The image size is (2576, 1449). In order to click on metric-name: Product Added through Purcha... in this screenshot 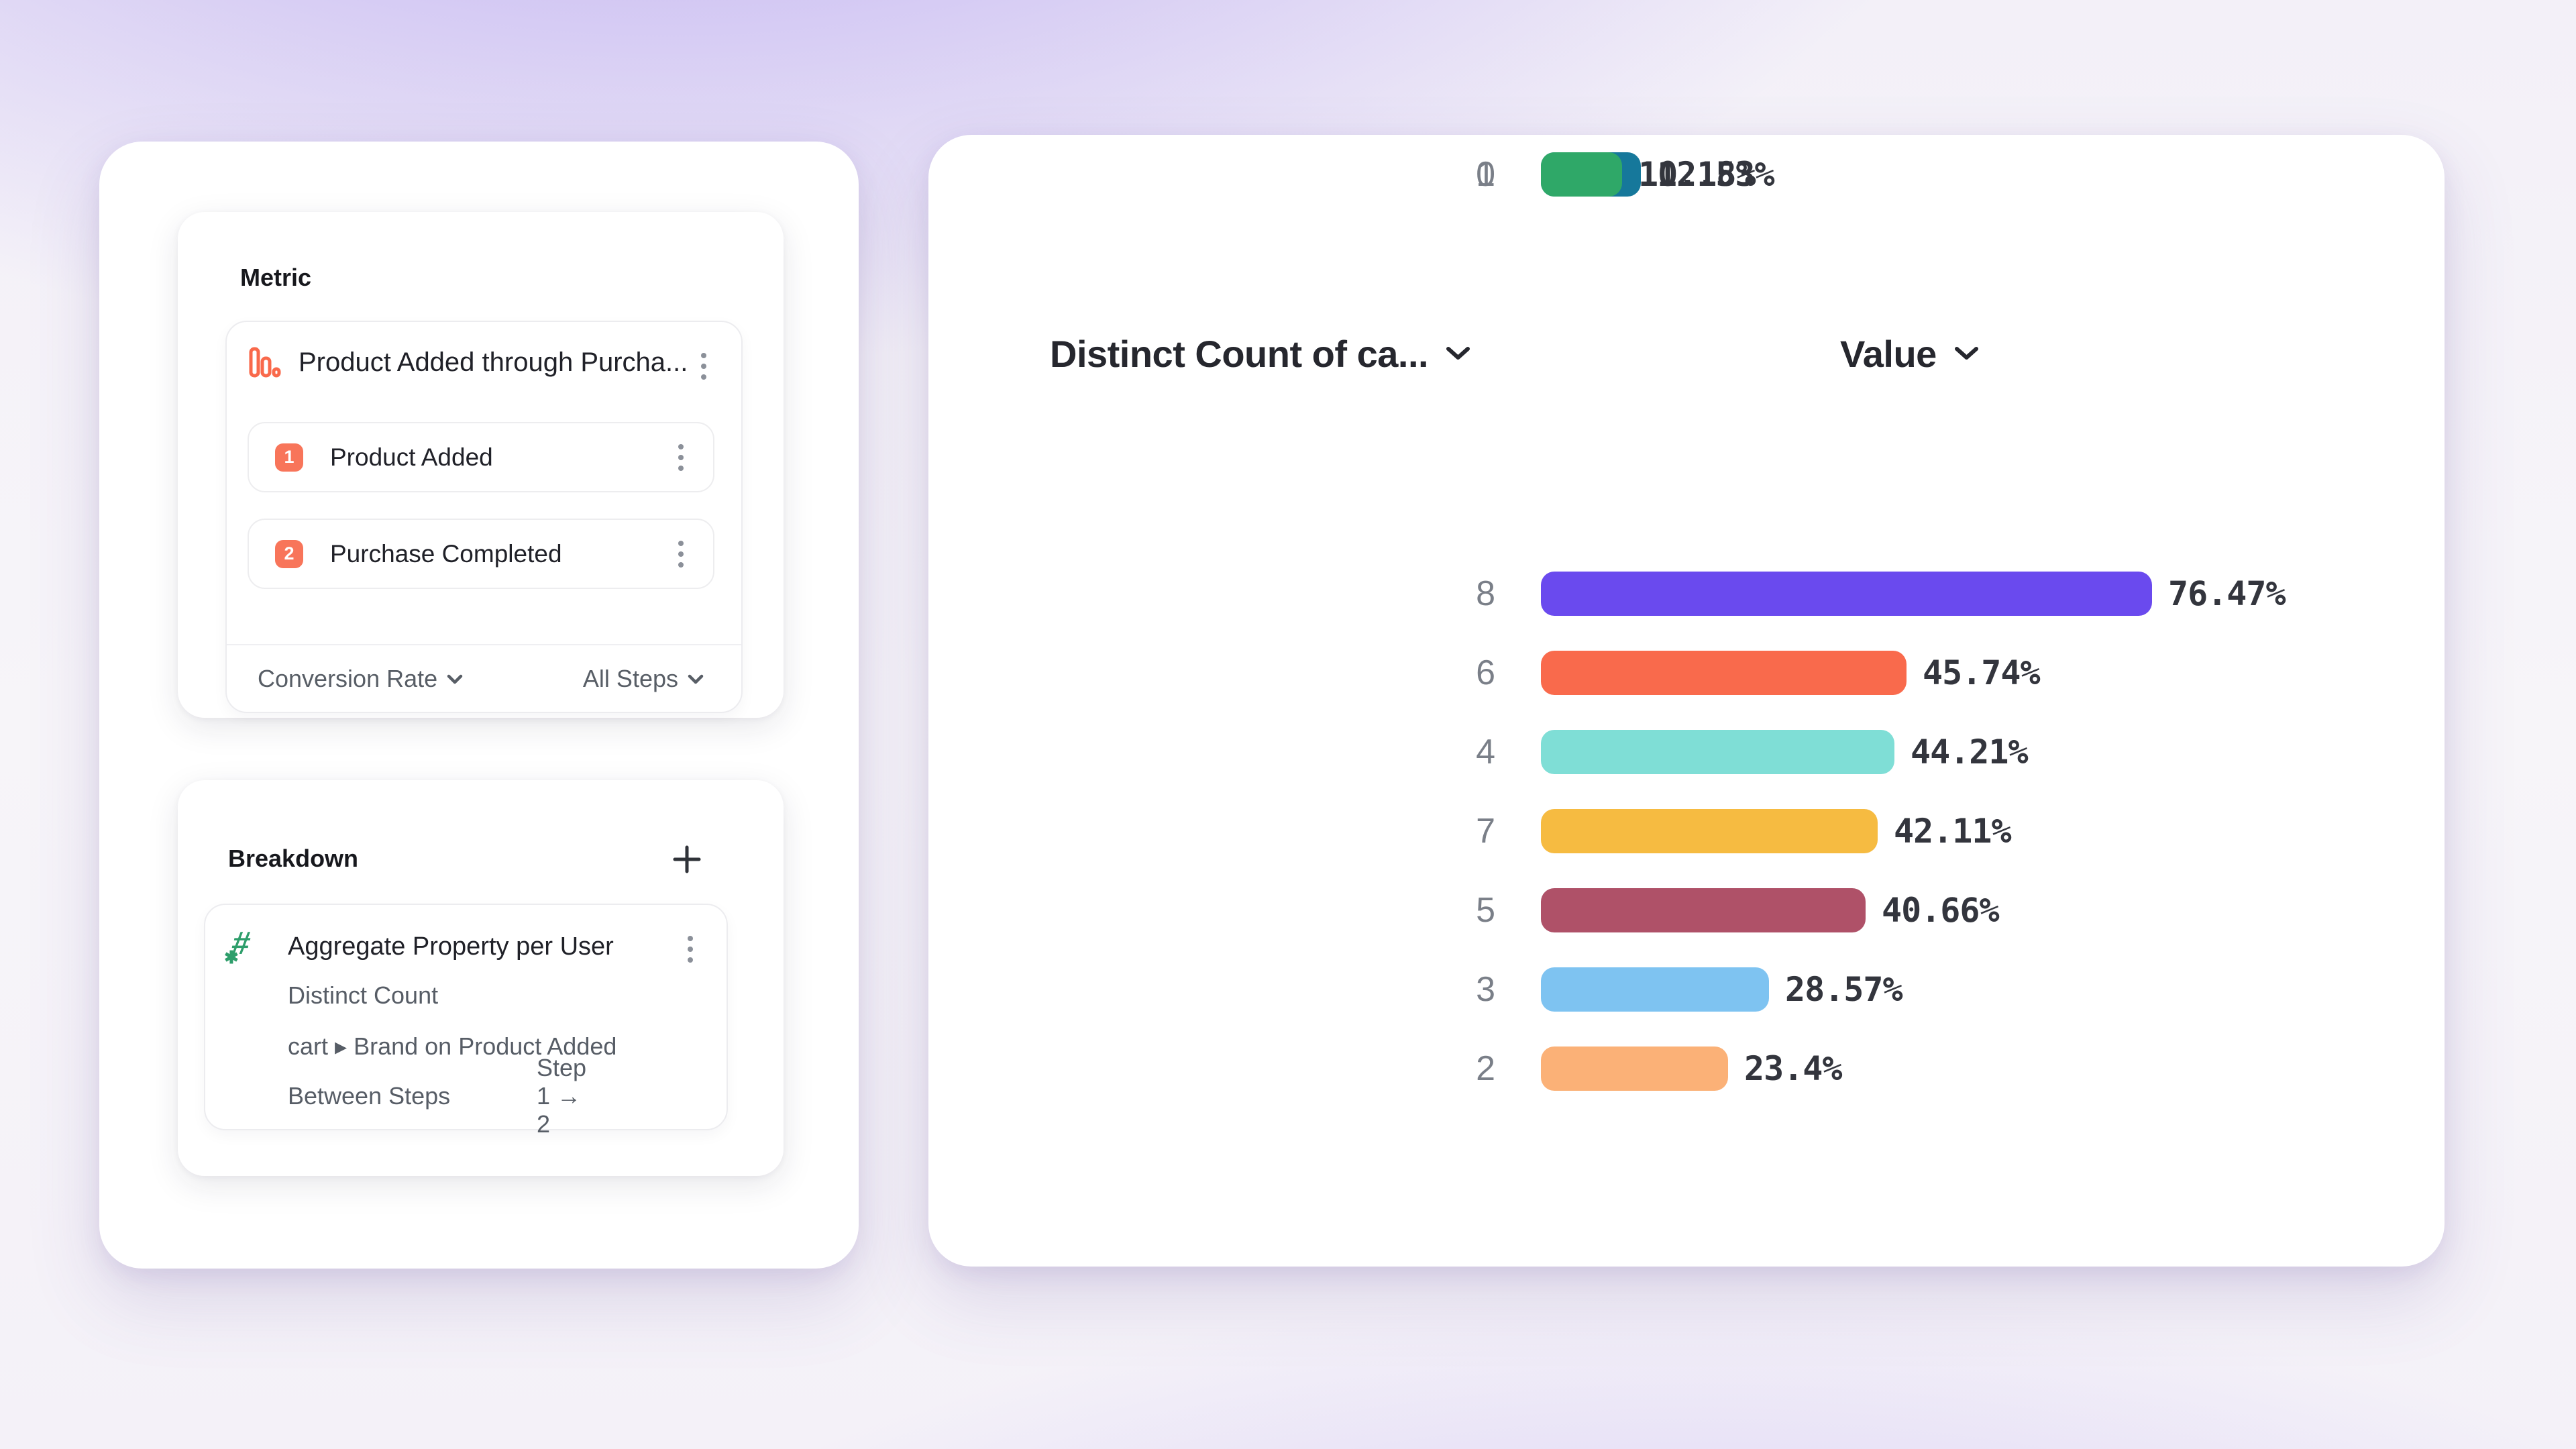, I will do `click(493, 362)`.